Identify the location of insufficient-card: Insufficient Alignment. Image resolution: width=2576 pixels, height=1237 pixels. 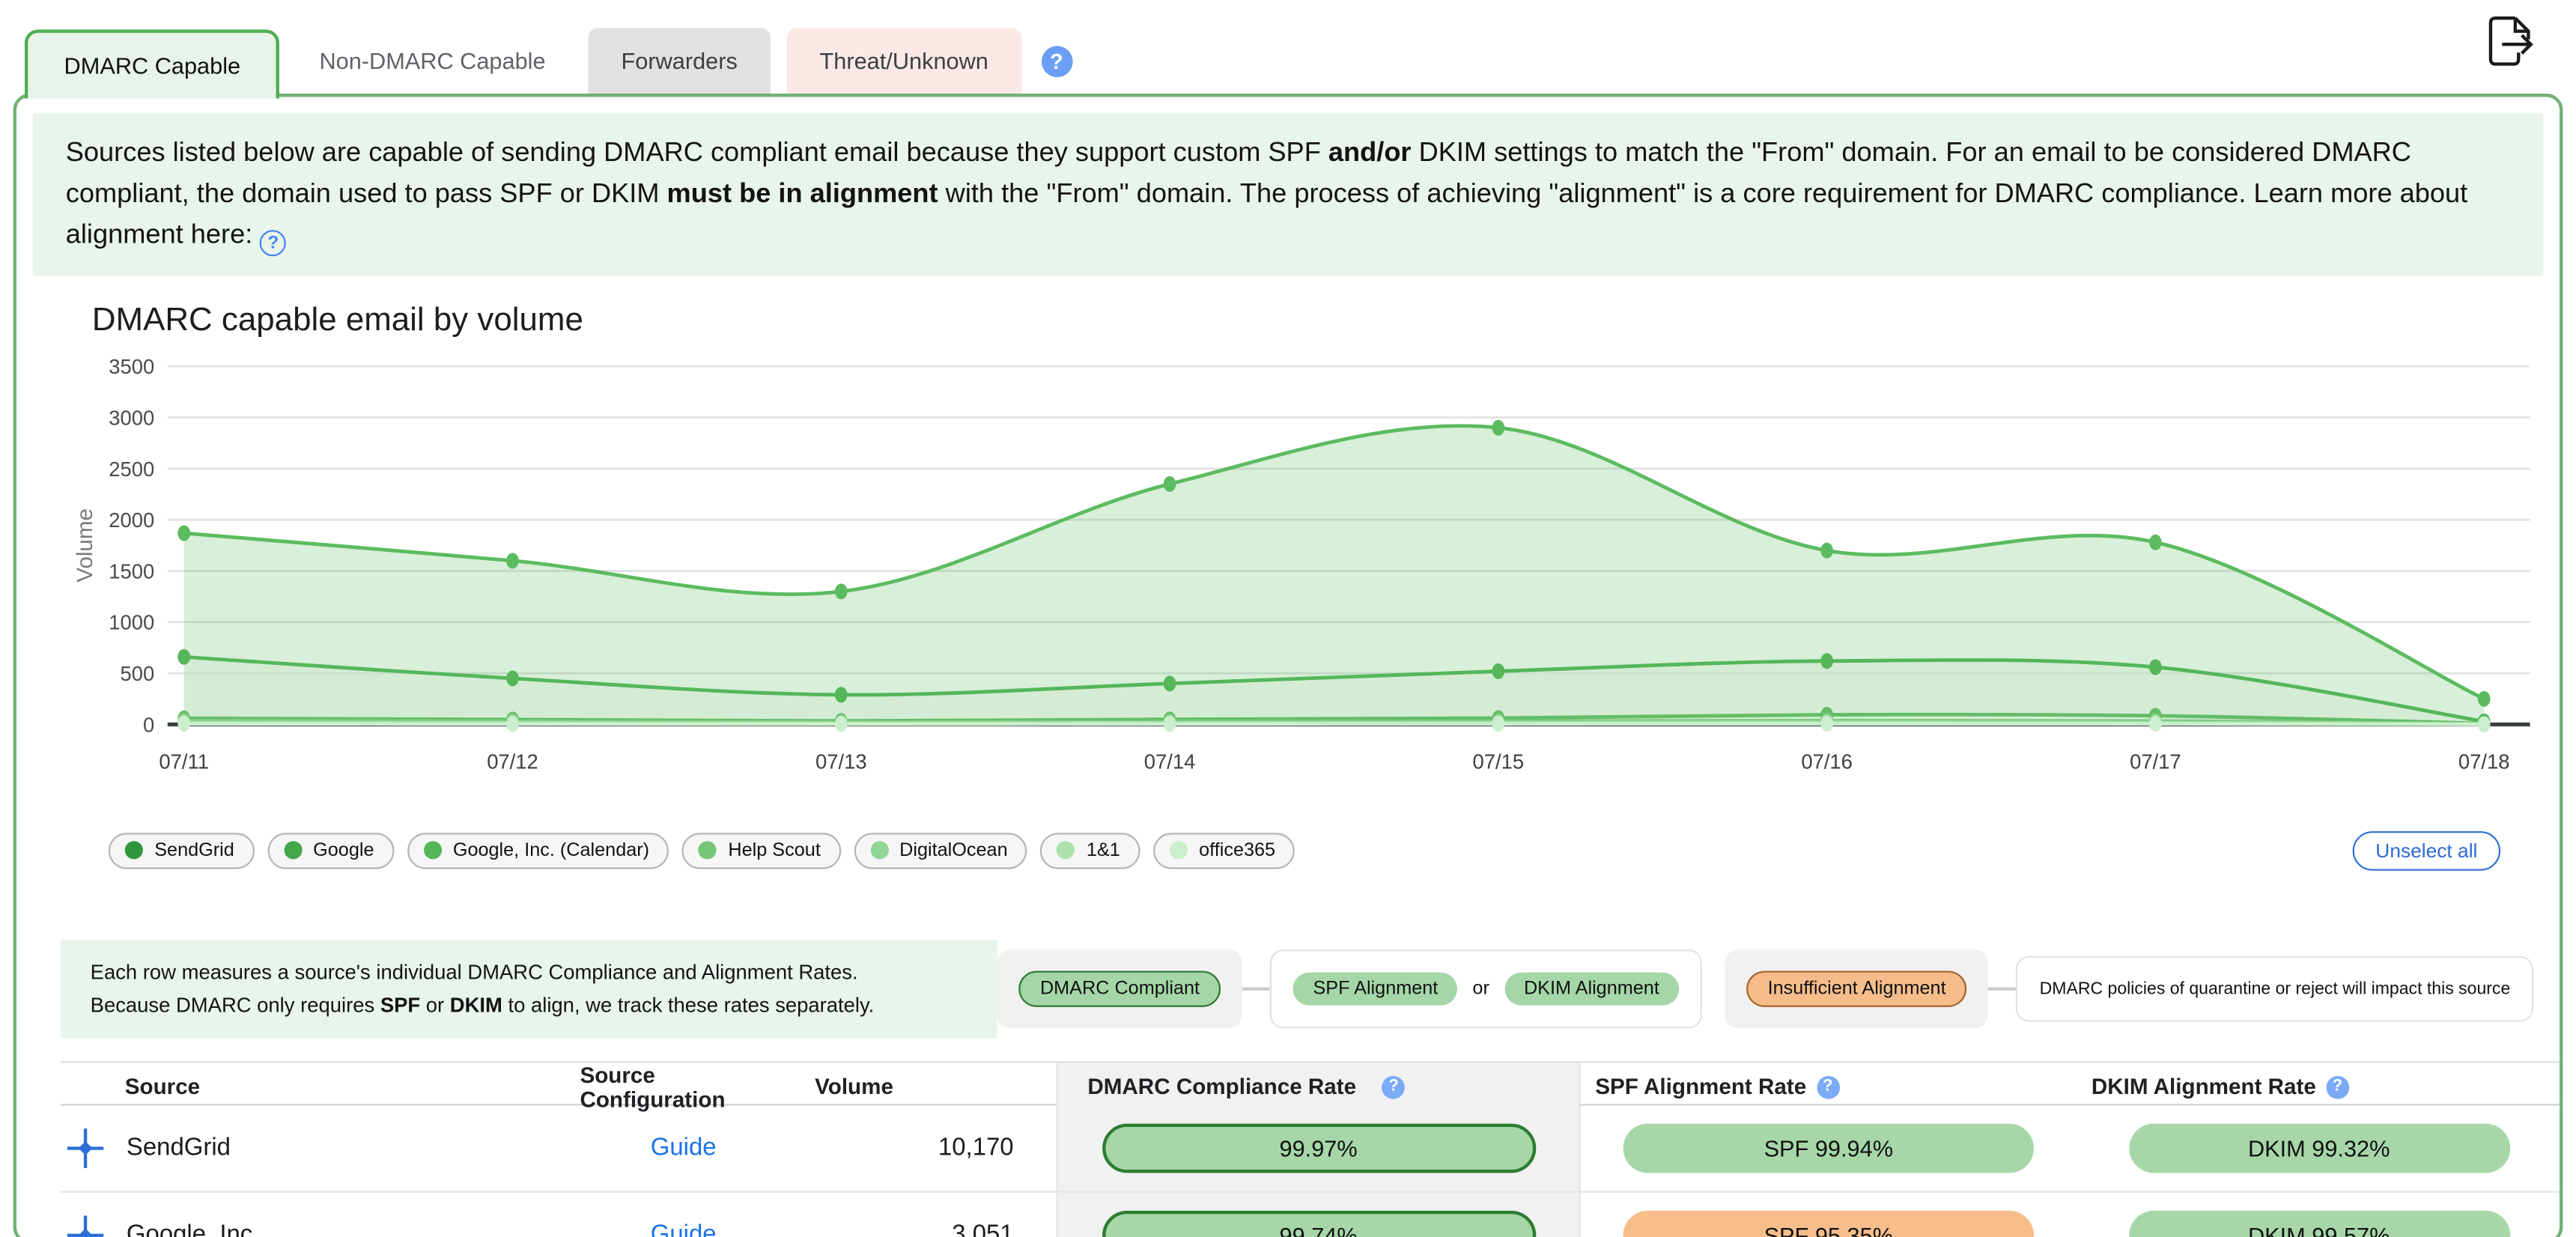
(1857, 988).